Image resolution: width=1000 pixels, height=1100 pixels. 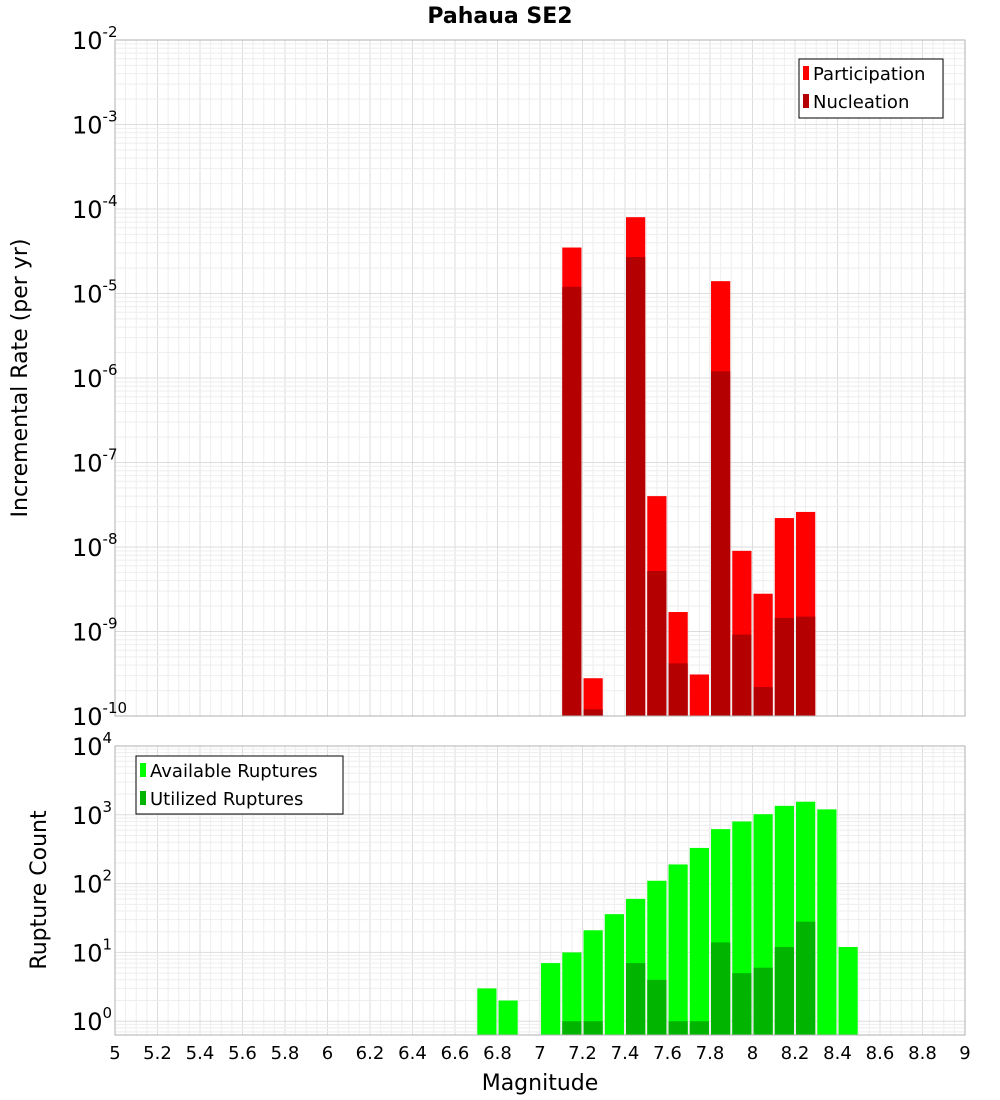 What do you see at coordinates (752, 1053) in the screenshot?
I see `x-tick-label: 8` at bounding box center [752, 1053].